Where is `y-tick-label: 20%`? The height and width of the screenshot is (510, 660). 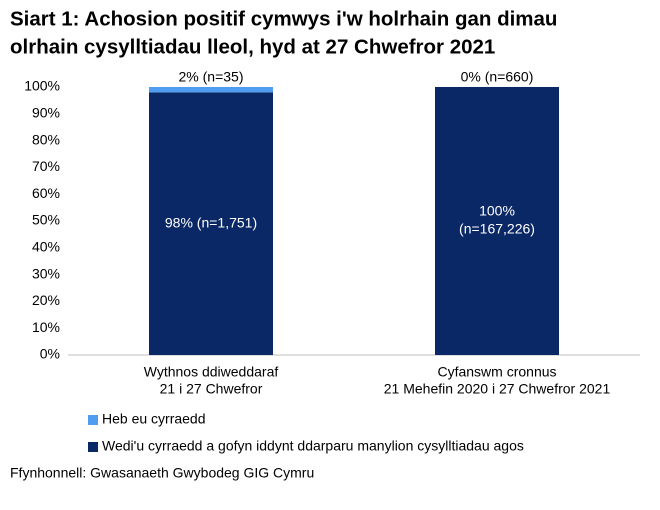 y-tick-label: 20% is located at coordinates (46, 300).